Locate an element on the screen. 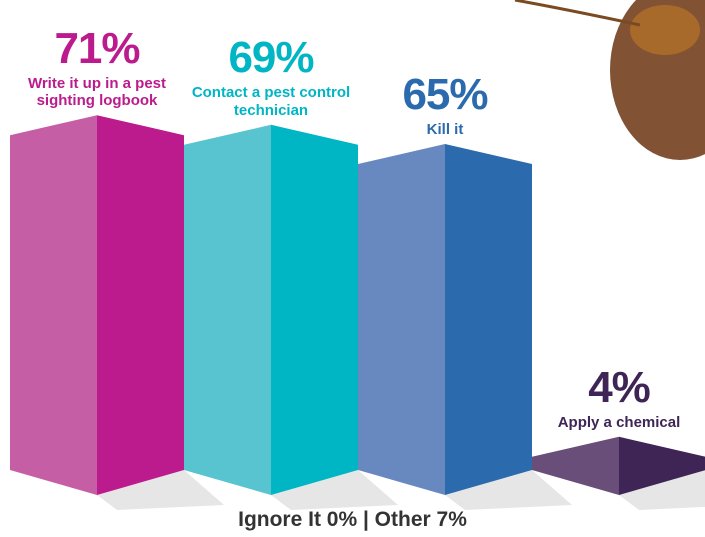 This screenshot has width=705, height=537. bar-label: 69% Contact a pest control technician is located at coordinates (271, 77).